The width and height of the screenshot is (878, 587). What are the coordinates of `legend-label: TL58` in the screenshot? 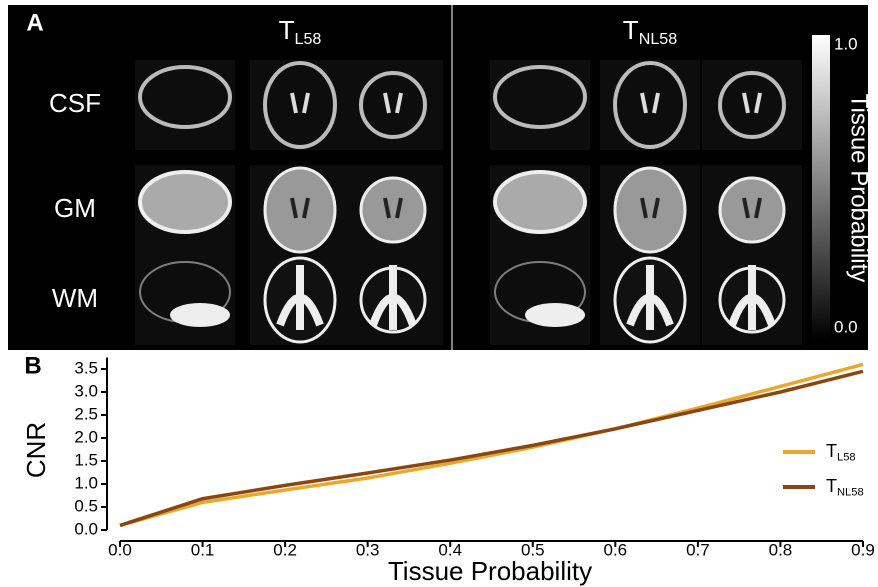 It's located at (841, 452).